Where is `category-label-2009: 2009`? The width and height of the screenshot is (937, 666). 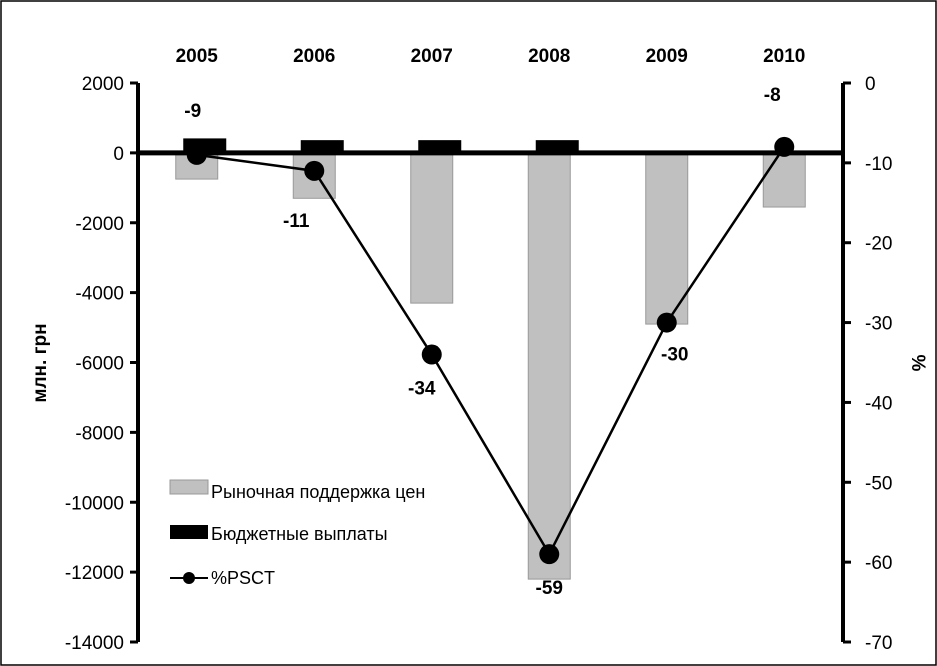 category-label-2009: 2009 is located at coordinates (667, 56).